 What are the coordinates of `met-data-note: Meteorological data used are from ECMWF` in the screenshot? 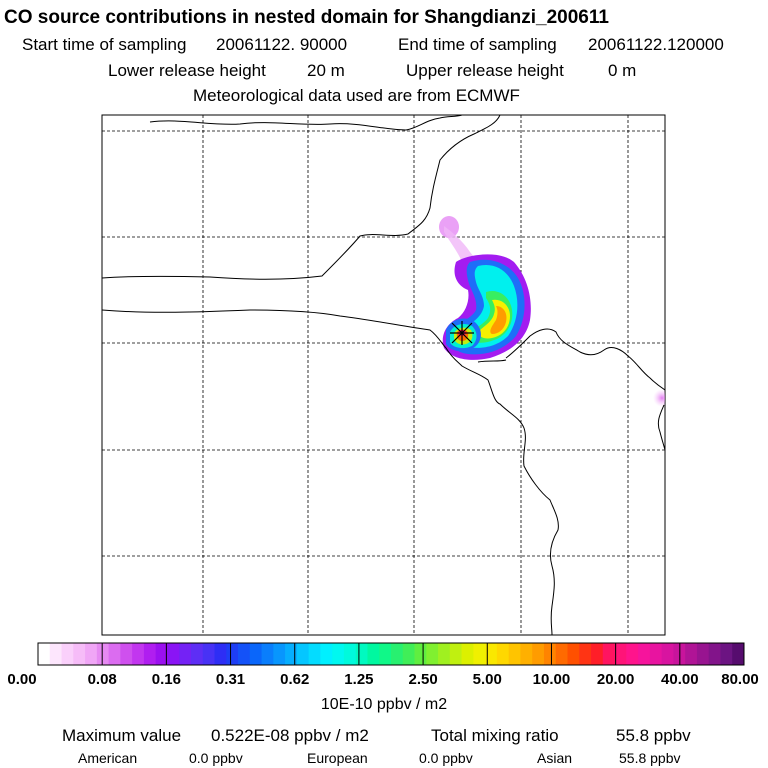 It's located at (356, 95).